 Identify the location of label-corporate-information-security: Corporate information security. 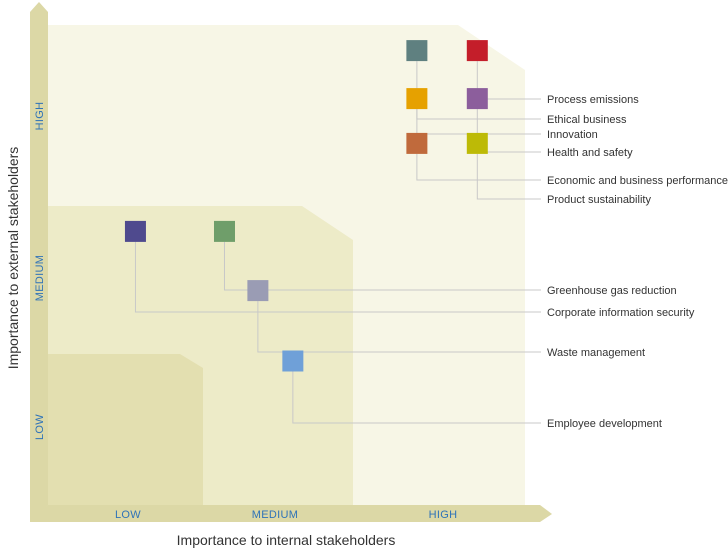
(621, 313).